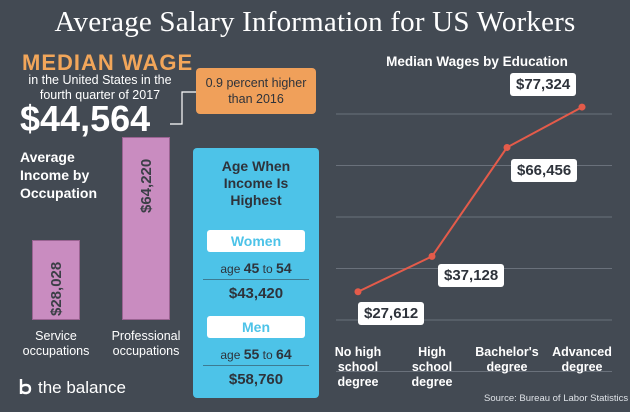 The image size is (630, 412). What do you see at coordinates (256, 91) in the screenshot?
I see `percent-change-note: 0.9 percent higher than 2016` at bounding box center [256, 91].